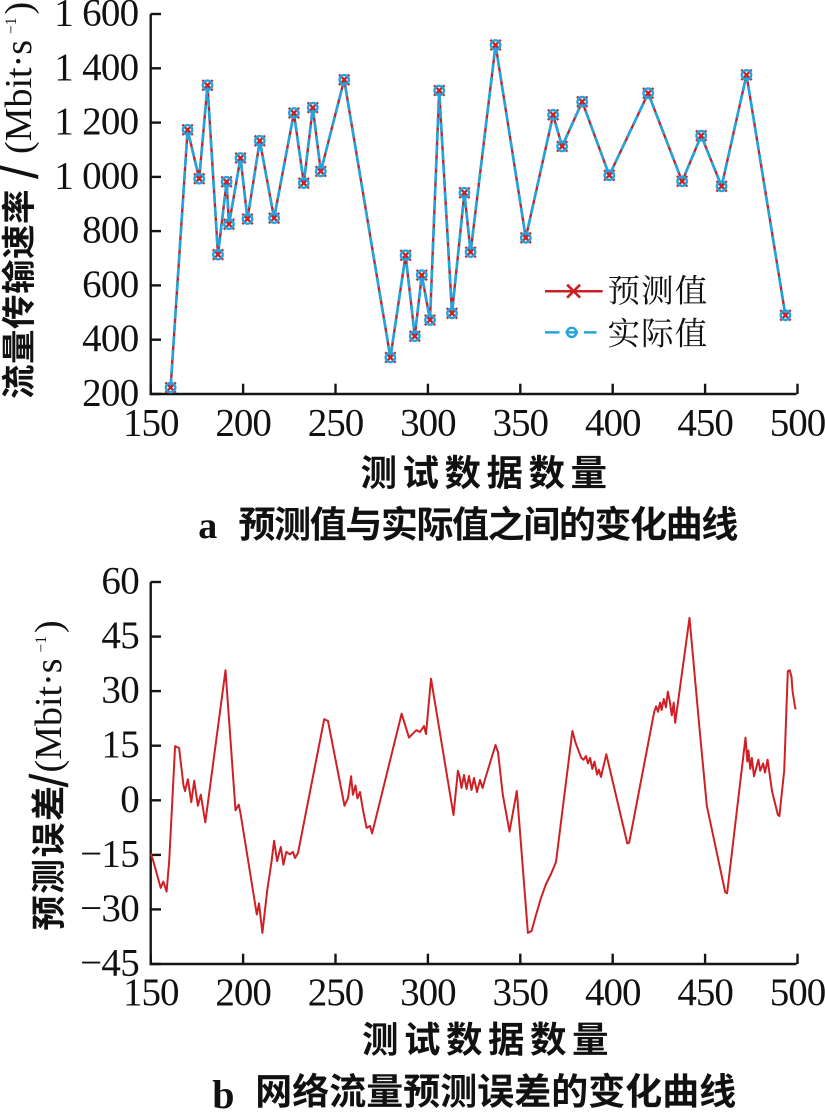 This screenshot has height=1118, width=825. What do you see at coordinates (223, 1092) in the screenshot?
I see `svg-text: b` at bounding box center [223, 1092].